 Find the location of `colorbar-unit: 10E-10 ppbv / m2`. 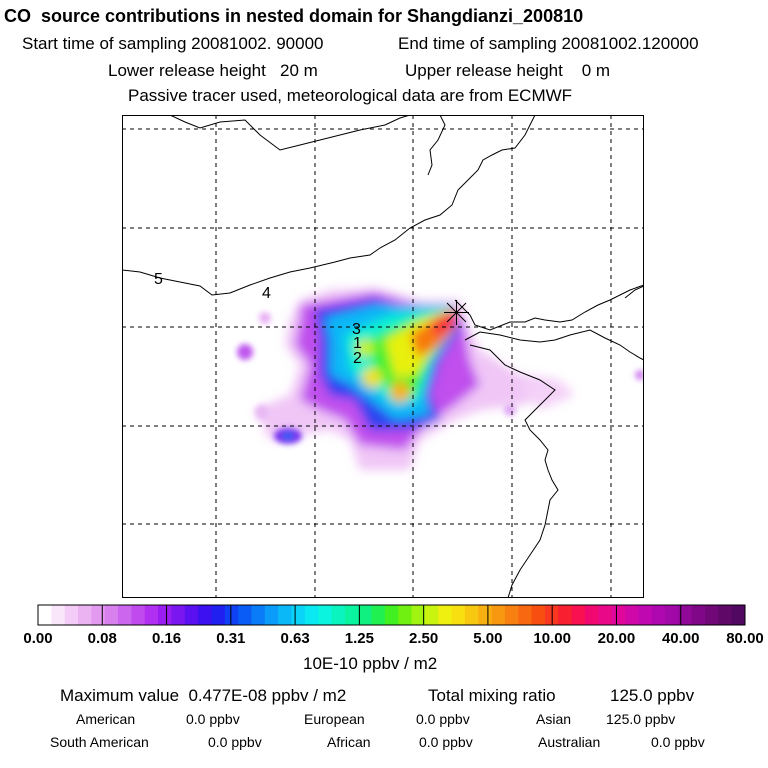

colorbar-unit: 10E-10 ppbv / m2 is located at coordinates (370, 663).